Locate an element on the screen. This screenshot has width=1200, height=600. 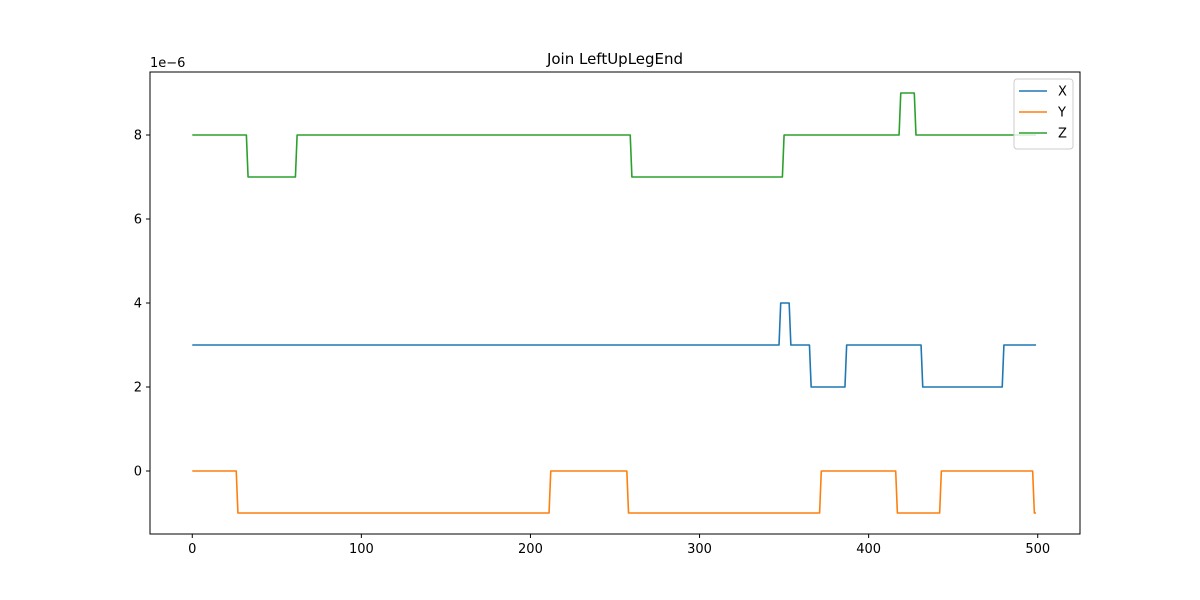
y-tick-label: 4 is located at coordinates (138, 304).